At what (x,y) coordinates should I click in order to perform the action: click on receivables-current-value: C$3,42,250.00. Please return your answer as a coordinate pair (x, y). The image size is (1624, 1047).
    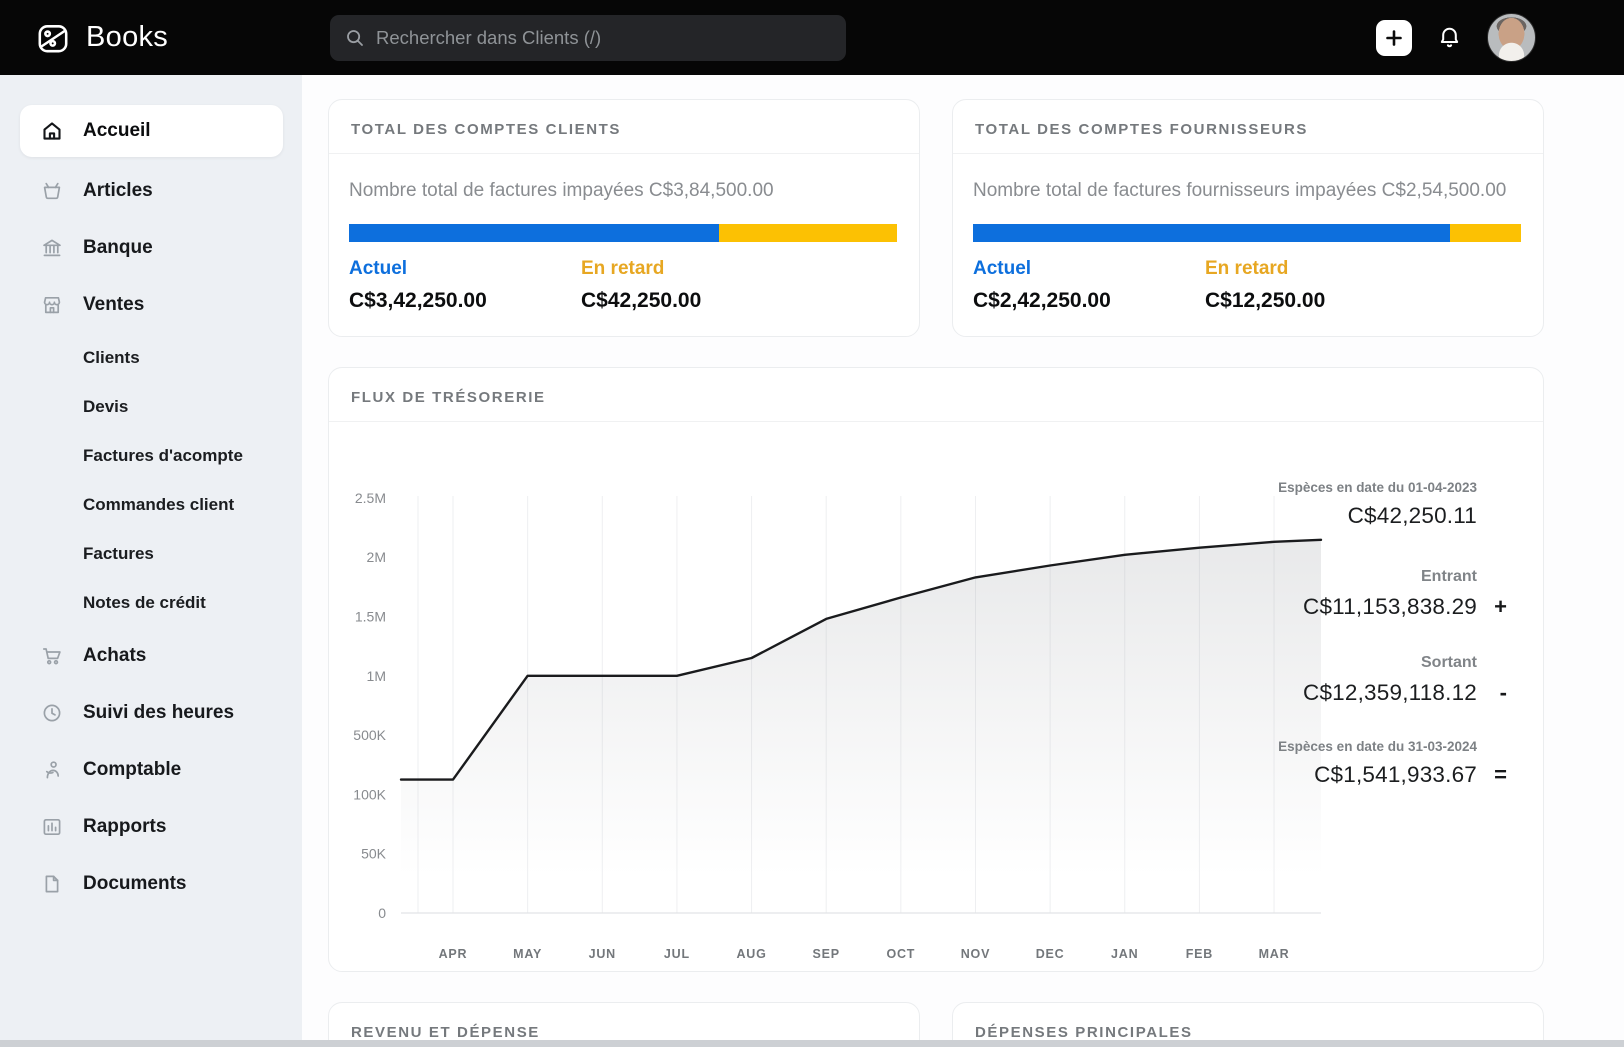
    Looking at the image, I should click on (418, 300).